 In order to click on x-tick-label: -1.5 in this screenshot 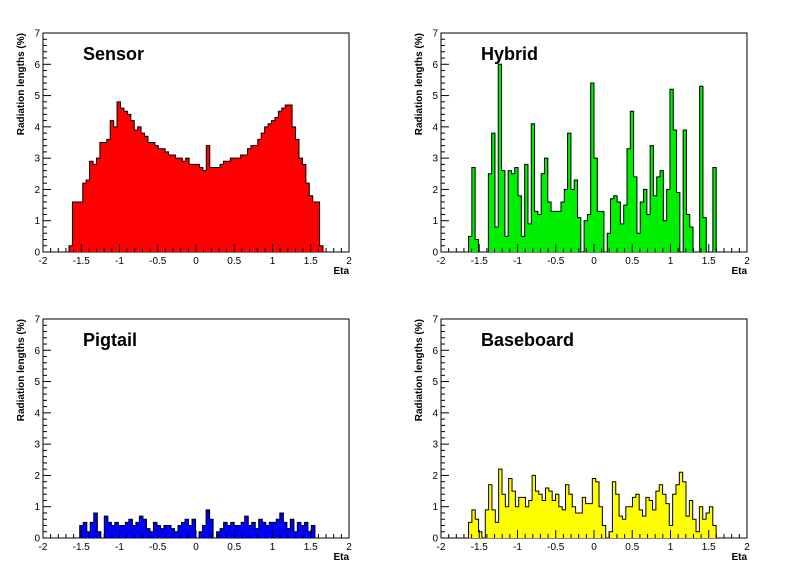, I will do `click(480, 547)`.